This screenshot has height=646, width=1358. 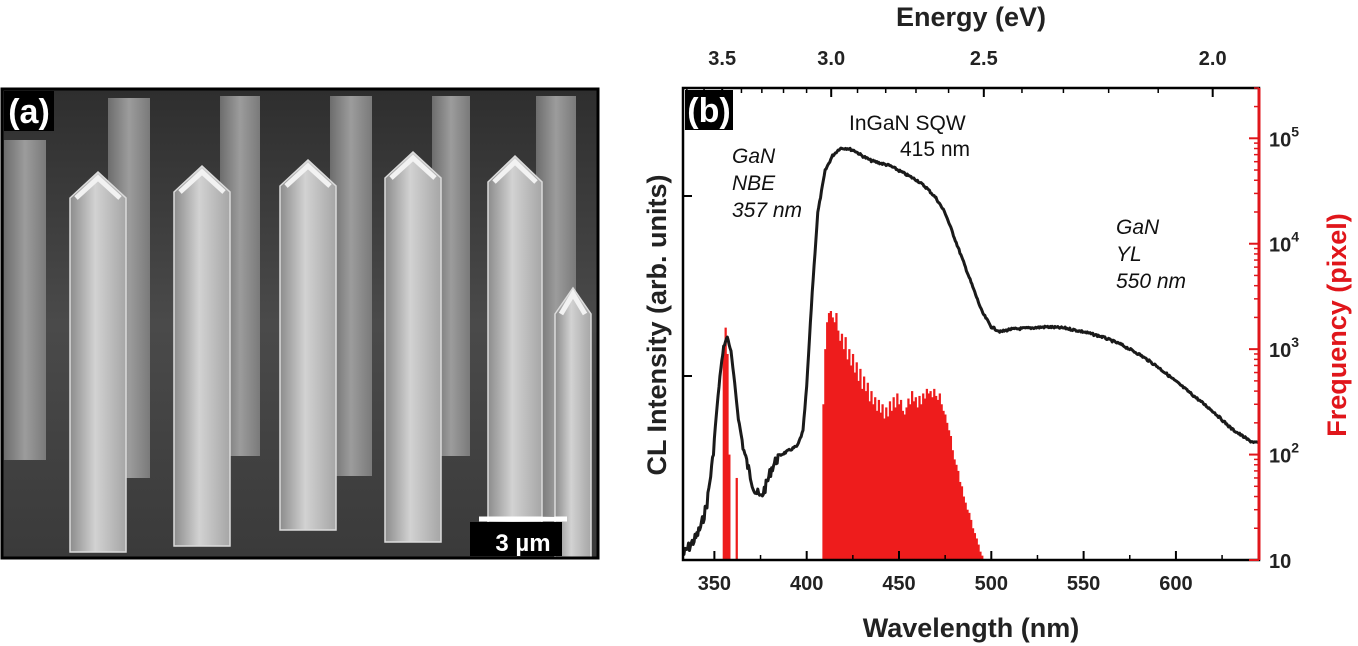 What do you see at coordinates (971, 17) in the screenshot?
I see `x2-axis-title: Energy (eV)` at bounding box center [971, 17].